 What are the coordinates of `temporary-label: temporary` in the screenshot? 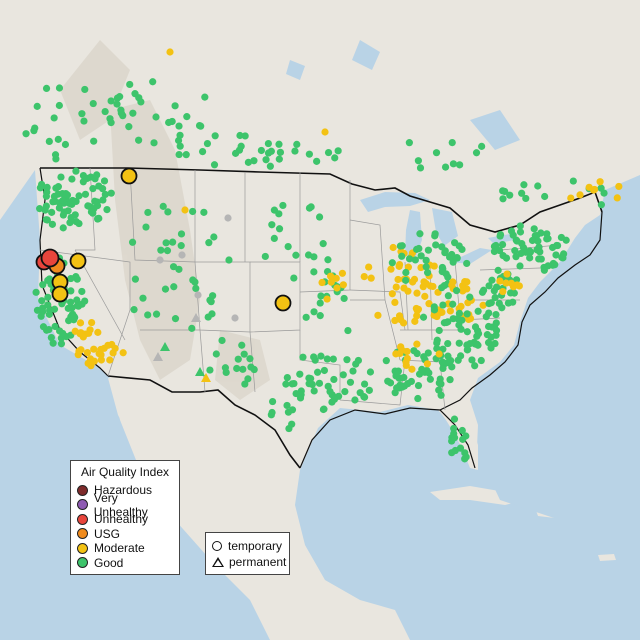 It's located at (255, 546).